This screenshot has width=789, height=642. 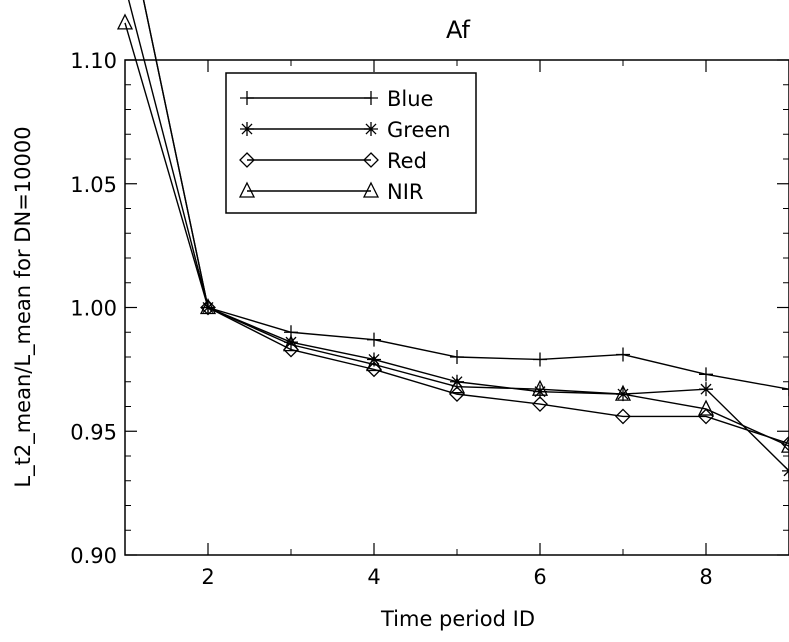 I want to click on legend-label: Blue, so click(x=410, y=99).